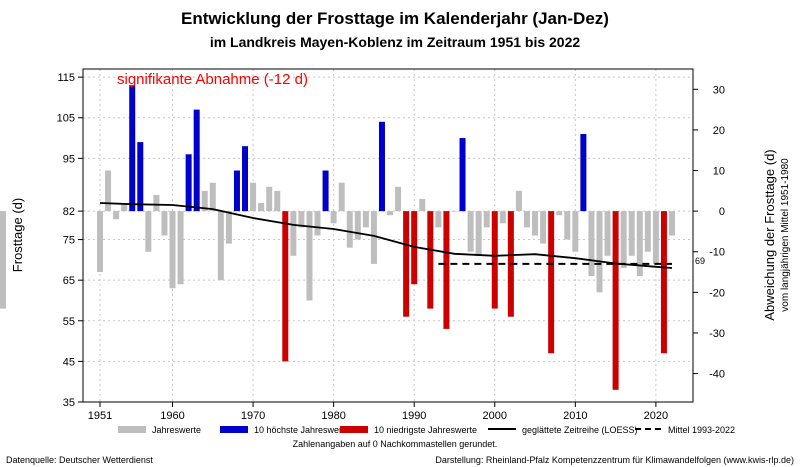  What do you see at coordinates (188, 183) in the screenshot?
I see `bar-1962` at bounding box center [188, 183].